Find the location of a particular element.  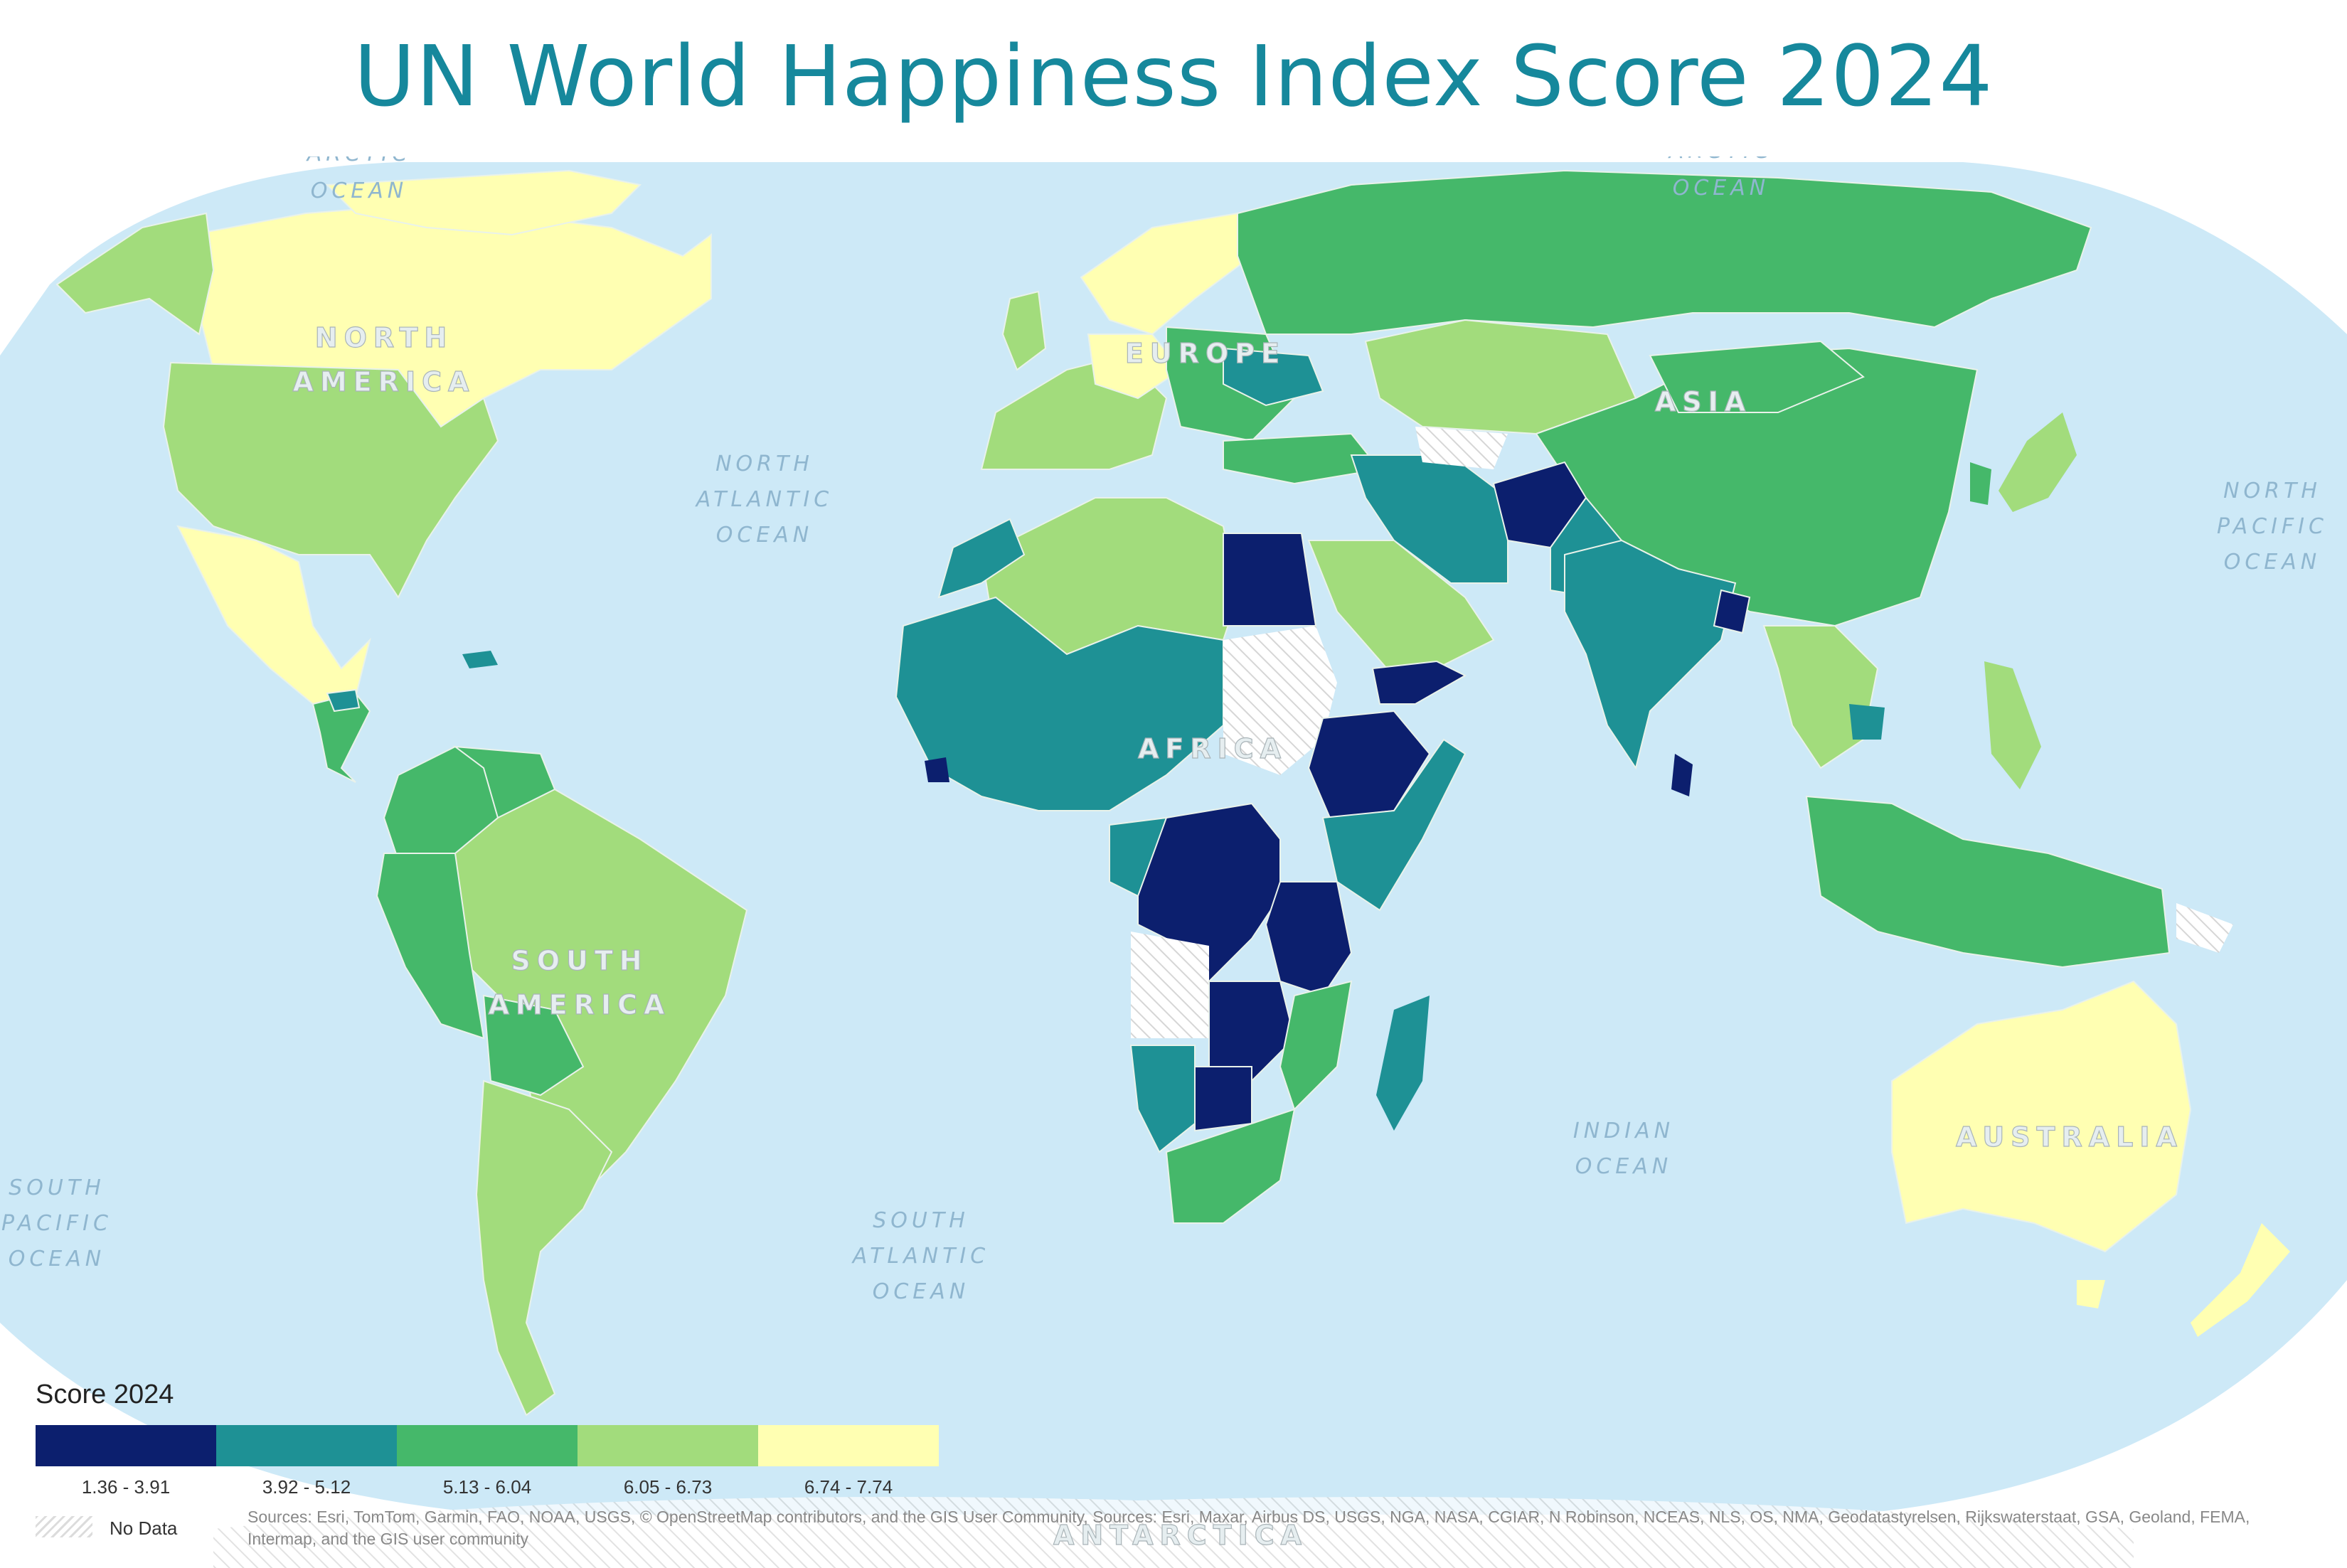

country-ukraine is located at coordinates (1273, 377).